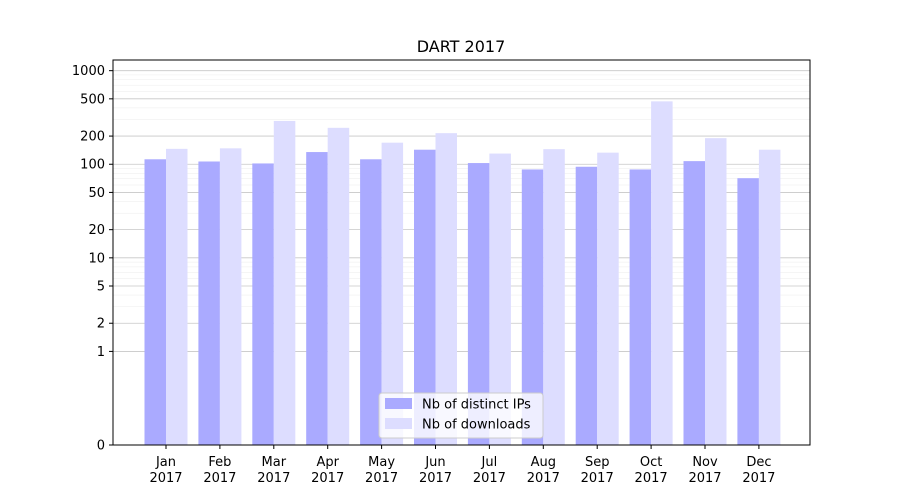 The width and height of the screenshot is (900, 500). What do you see at coordinates (758, 462) in the screenshot?
I see `x-tick-label: Dec` at bounding box center [758, 462].